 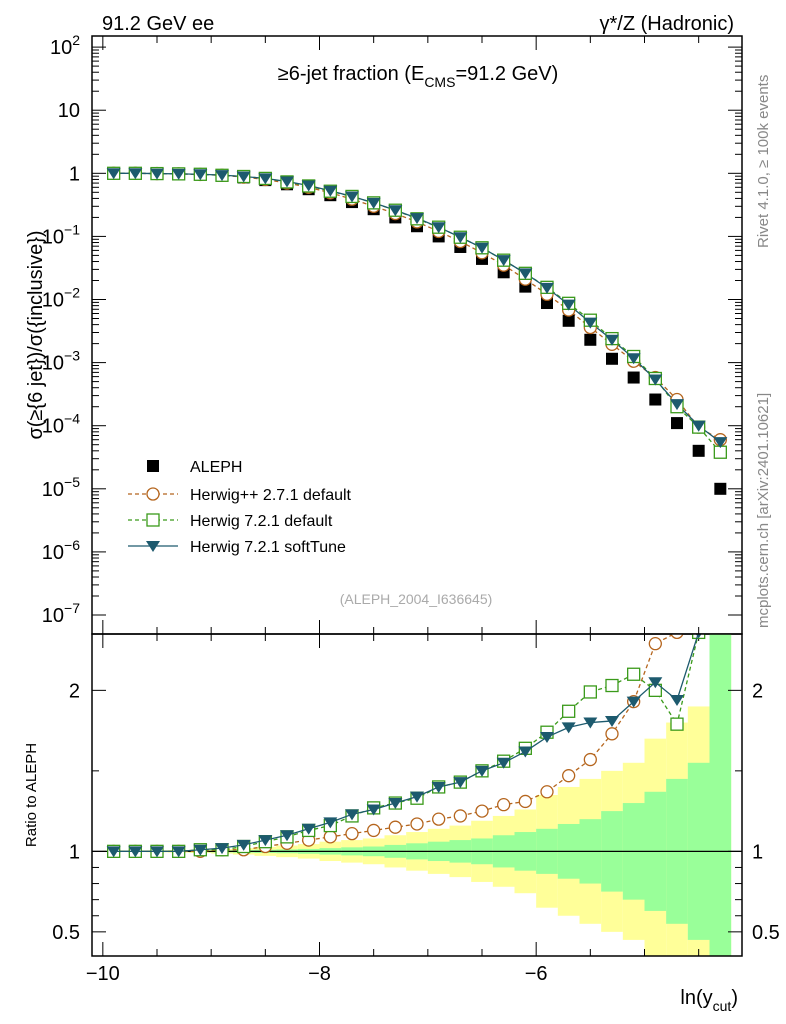 What do you see at coordinates (734, 998) in the screenshot?
I see `x-axis-label-tail: )` at bounding box center [734, 998].